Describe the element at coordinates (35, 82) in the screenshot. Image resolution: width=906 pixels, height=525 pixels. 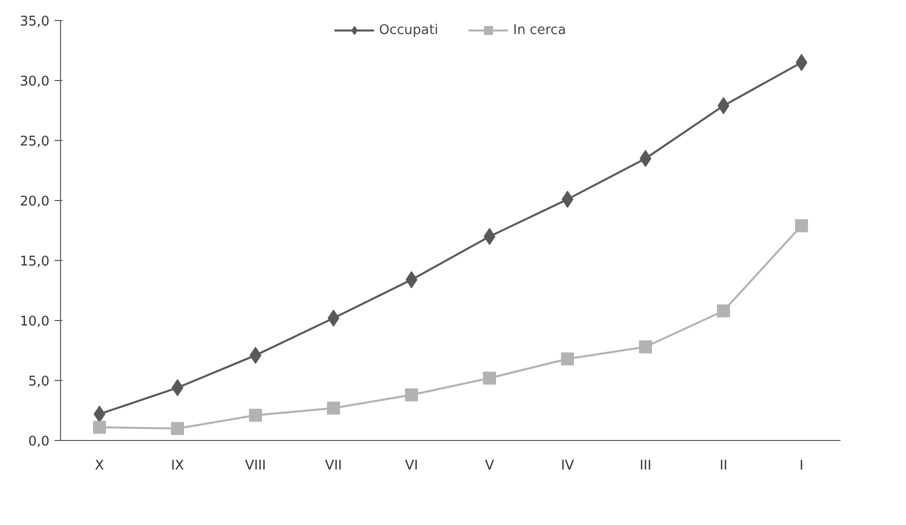
I see `y-tick-label: 30,0` at that location.